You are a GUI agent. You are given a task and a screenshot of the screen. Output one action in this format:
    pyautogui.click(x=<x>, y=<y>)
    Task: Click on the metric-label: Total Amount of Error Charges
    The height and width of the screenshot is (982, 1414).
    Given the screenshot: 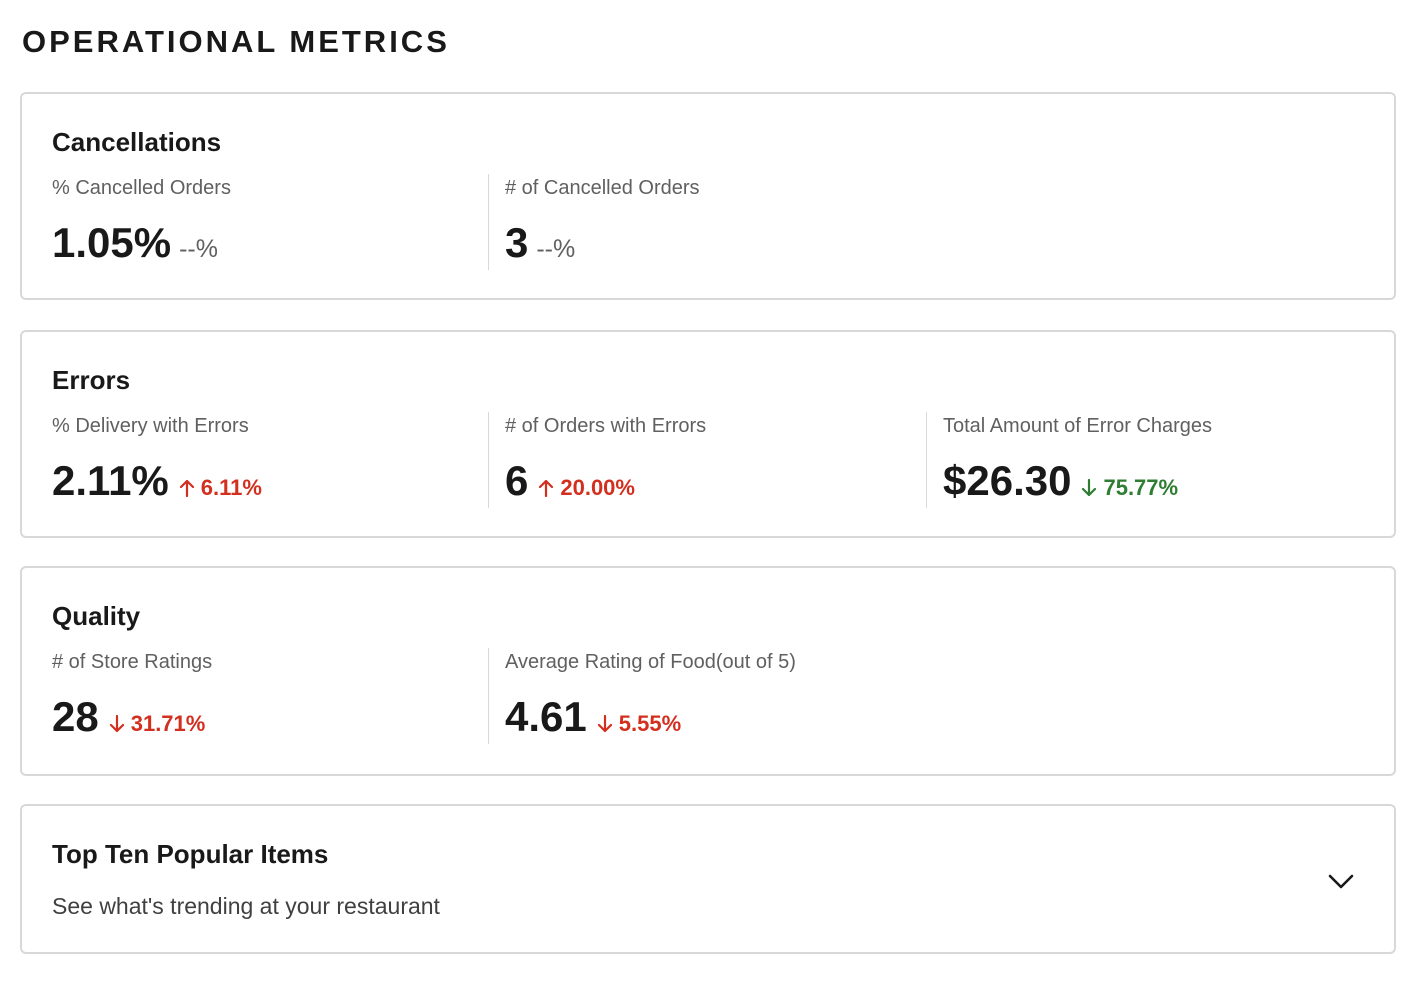 What is the action you would take?
    pyautogui.click(x=1078, y=426)
    